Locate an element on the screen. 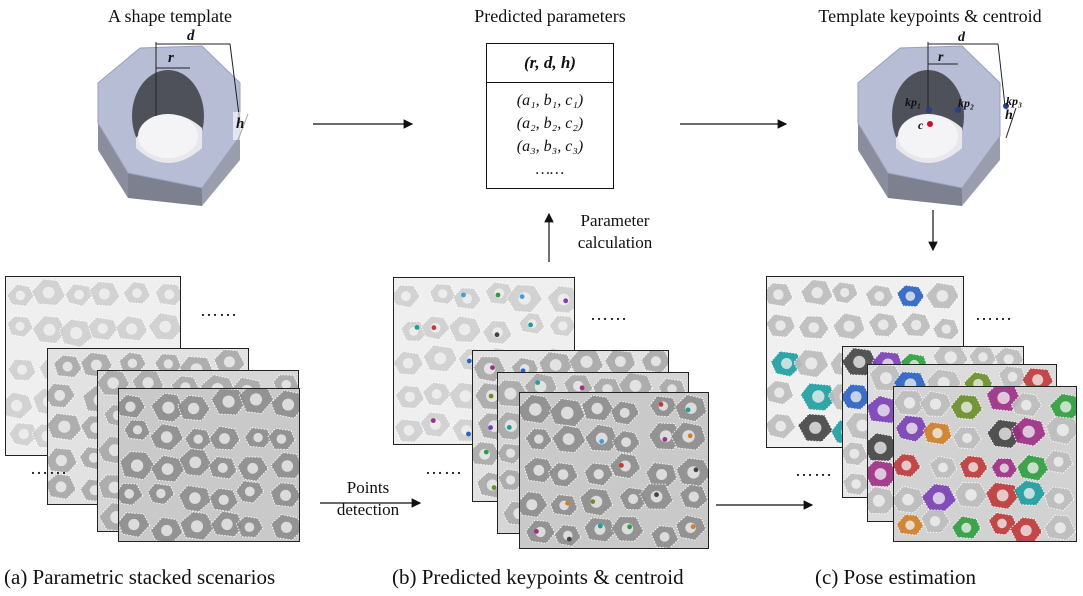  param-calc-line2: calculation is located at coordinates (615, 242).